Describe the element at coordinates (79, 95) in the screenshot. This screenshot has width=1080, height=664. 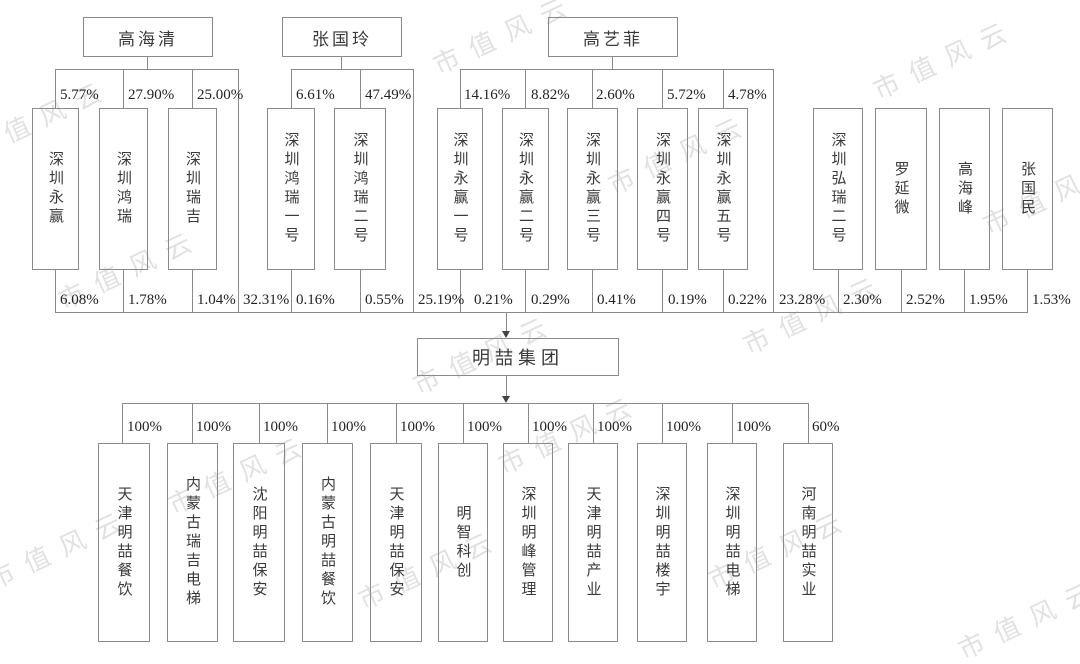
I see `ownership-percentage: 5.77%` at that location.